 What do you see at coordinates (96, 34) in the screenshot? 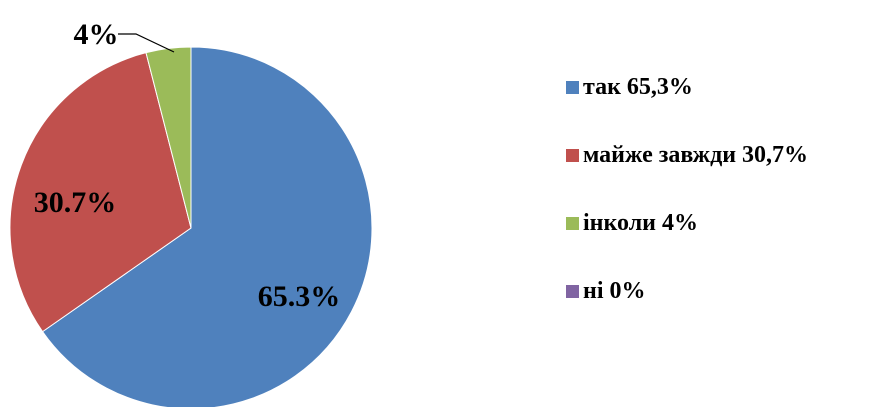
I see `data-label-inkoly: 4%` at bounding box center [96, 34].